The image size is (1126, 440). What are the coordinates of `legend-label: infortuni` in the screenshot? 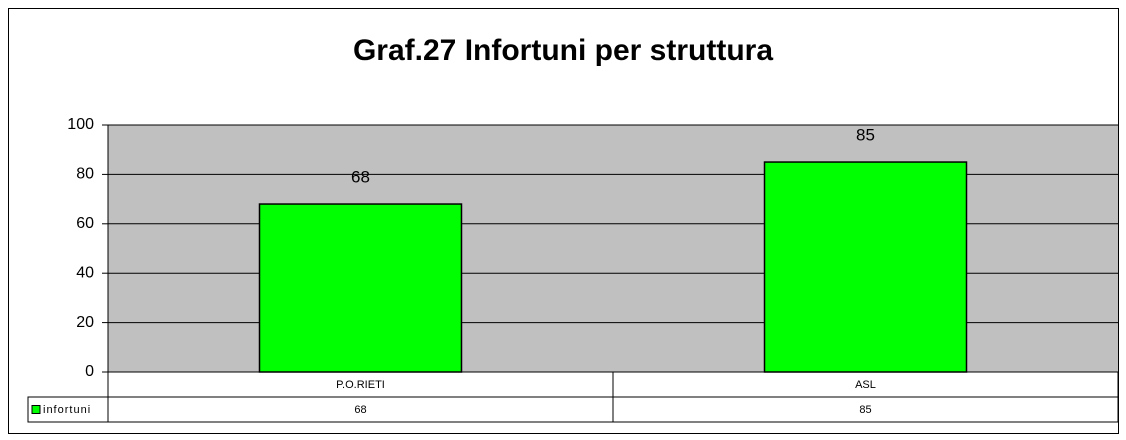 It's located at (67, 410).